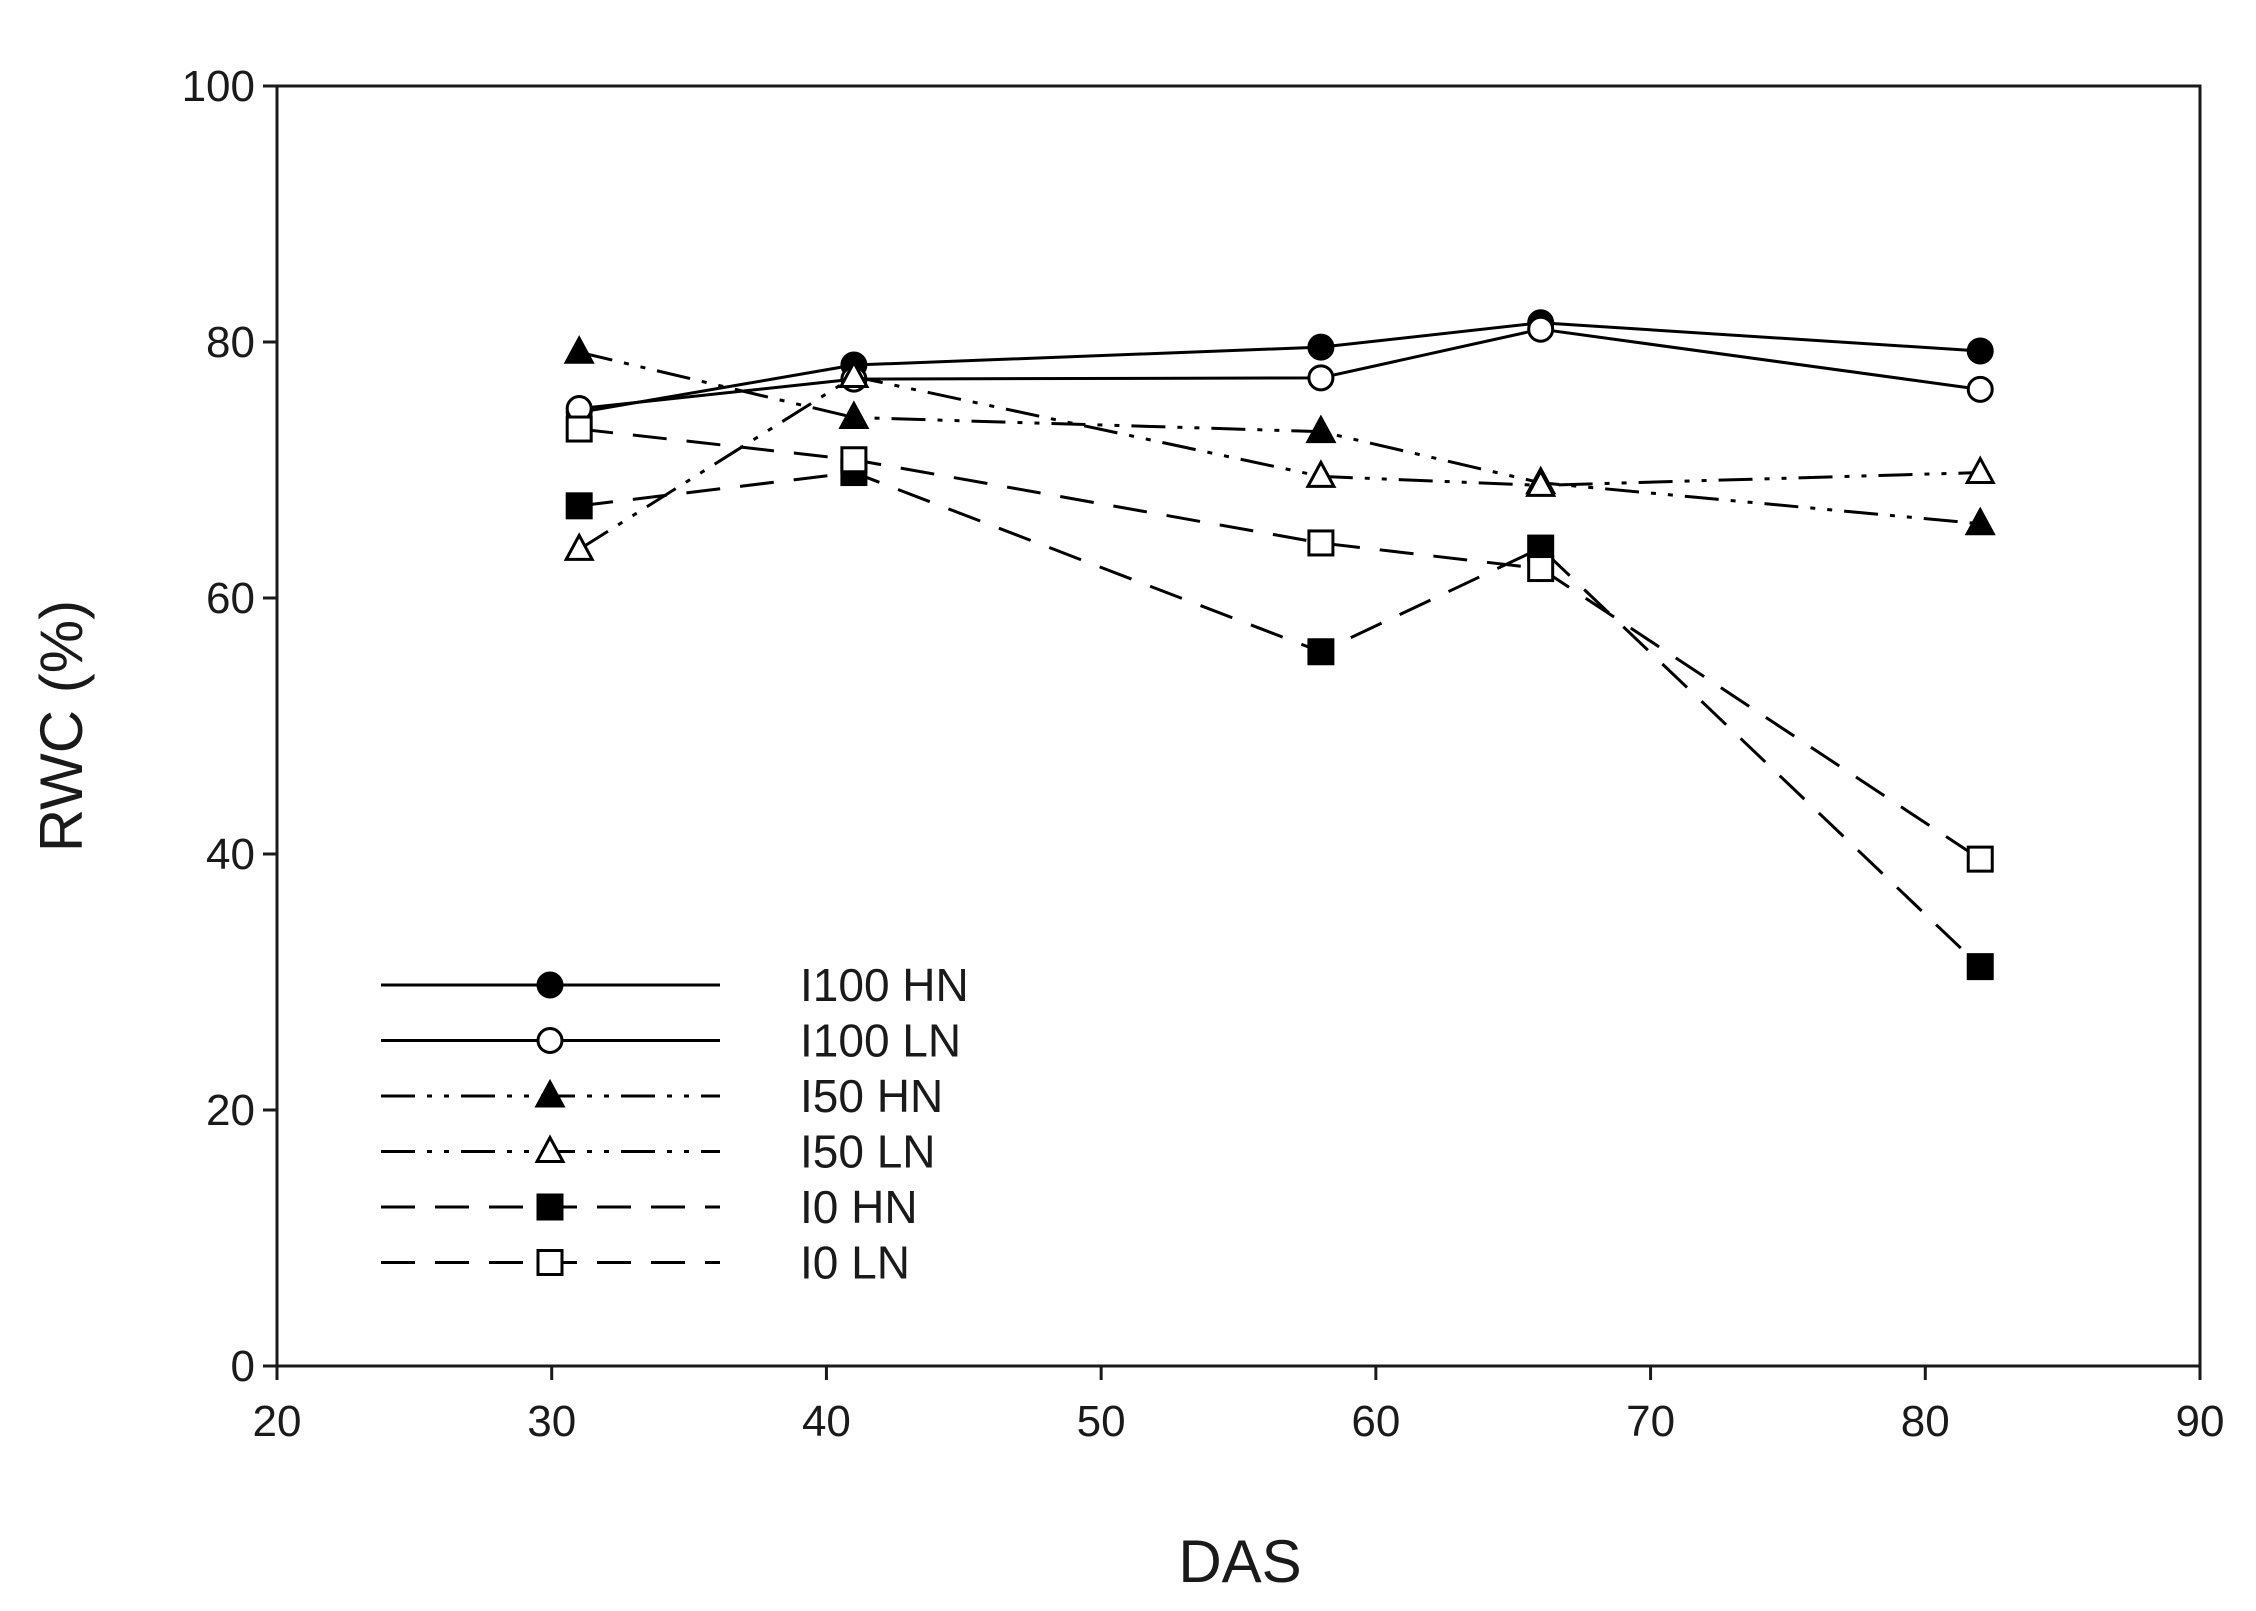 Image resolution: width=2256 pixels, height=1611 pixels. What do you see at coordinates (1375, 1421) in the screenshot?
I see `x-tick-label: 60` at bounding box center [1375, 1421].